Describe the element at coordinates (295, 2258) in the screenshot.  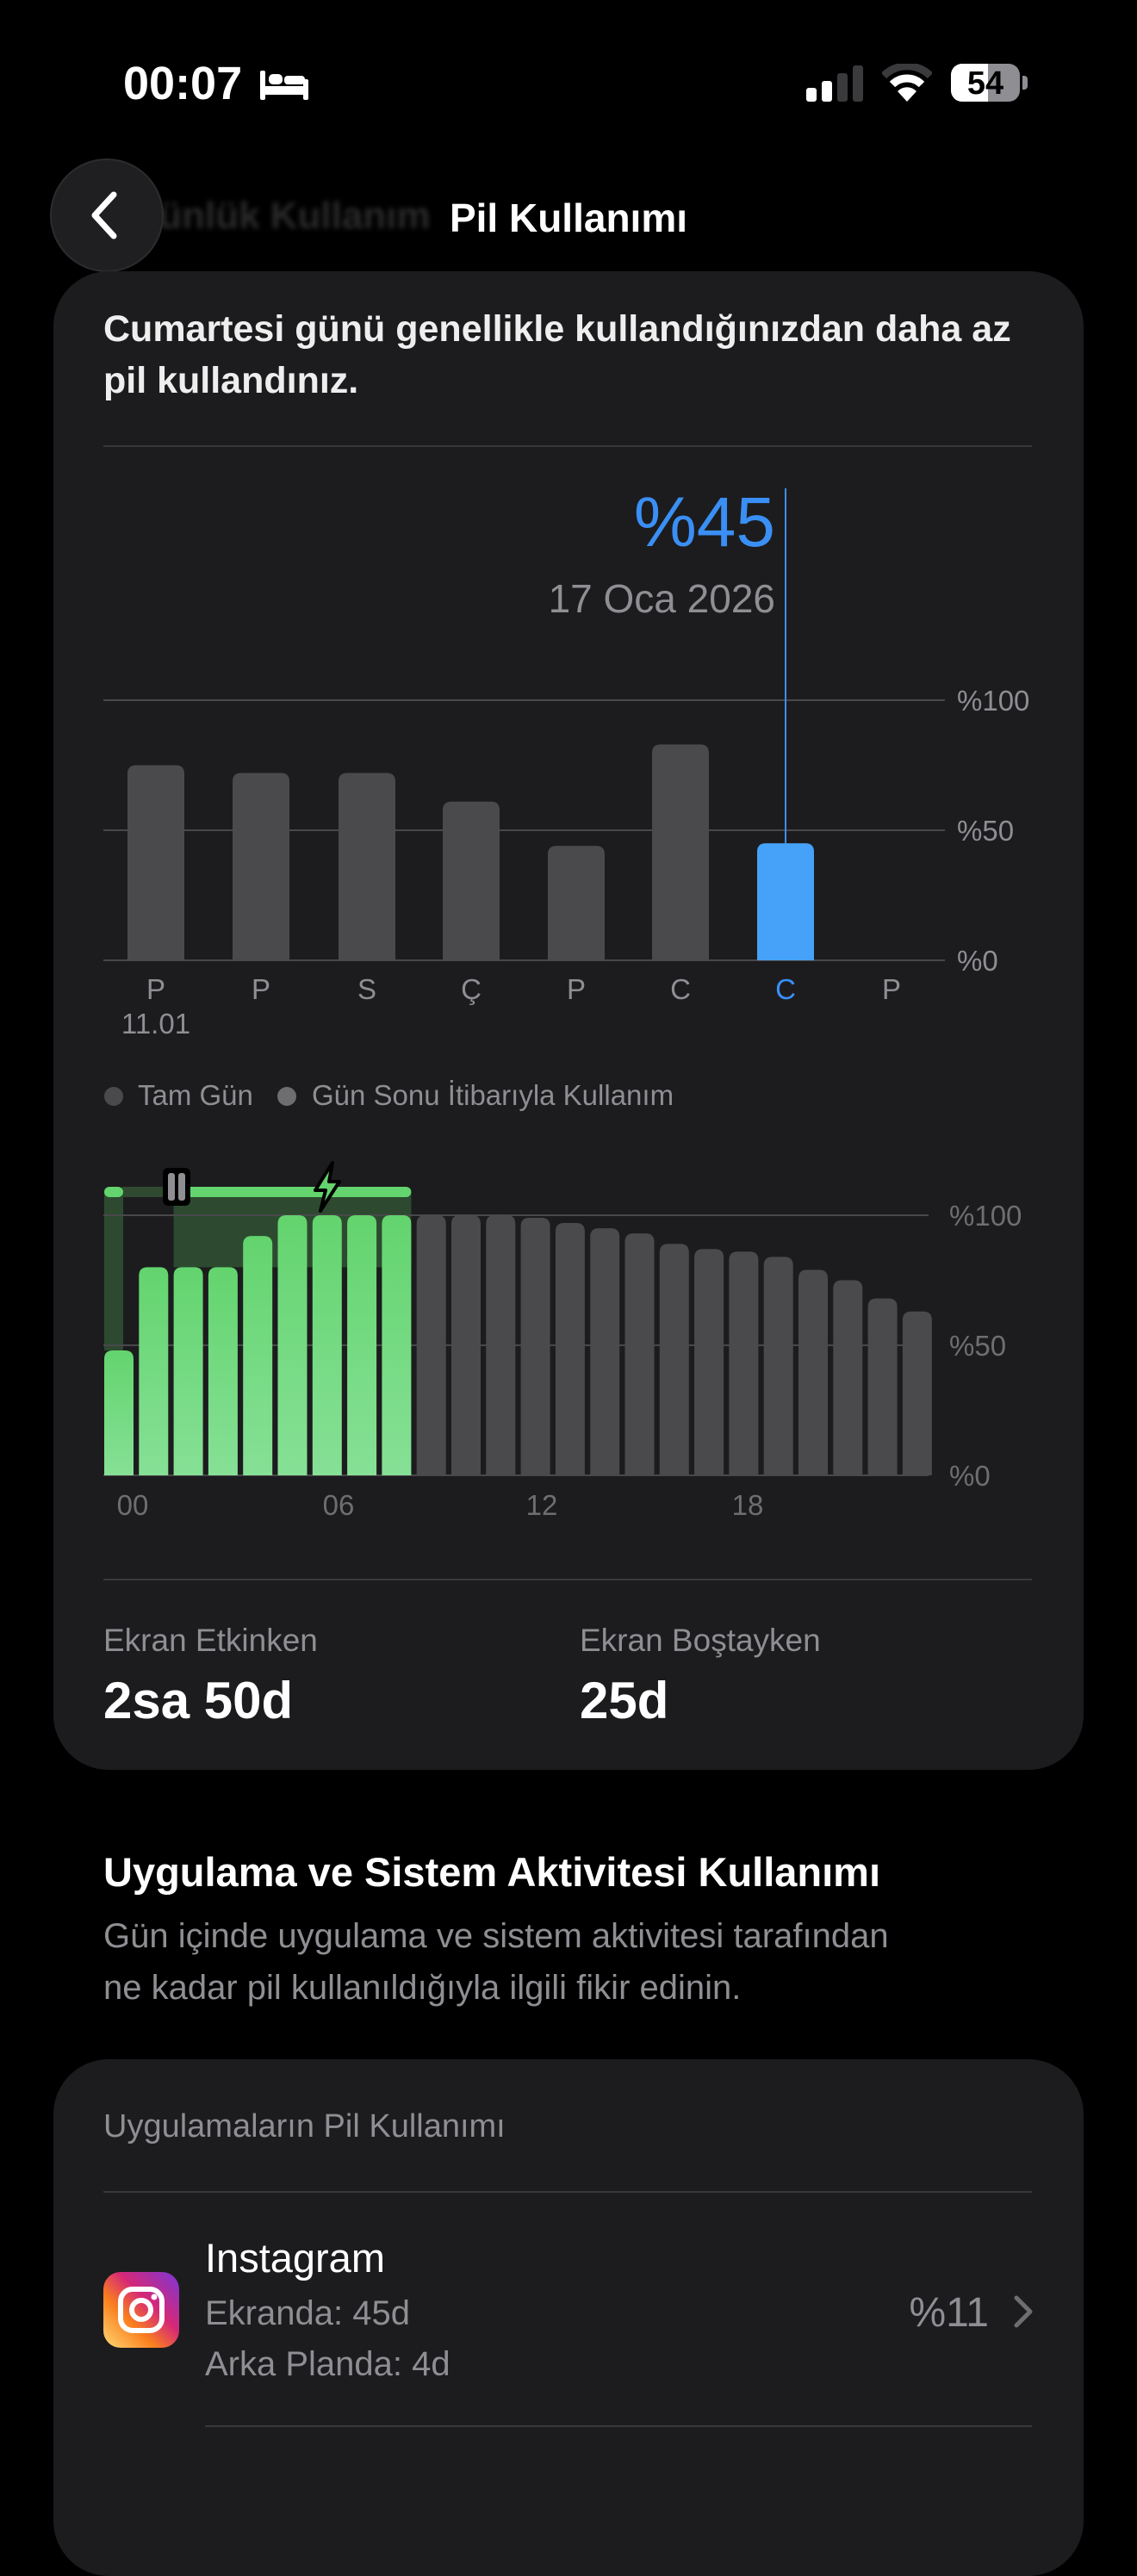
I see `app-name: Instagram` at that location.